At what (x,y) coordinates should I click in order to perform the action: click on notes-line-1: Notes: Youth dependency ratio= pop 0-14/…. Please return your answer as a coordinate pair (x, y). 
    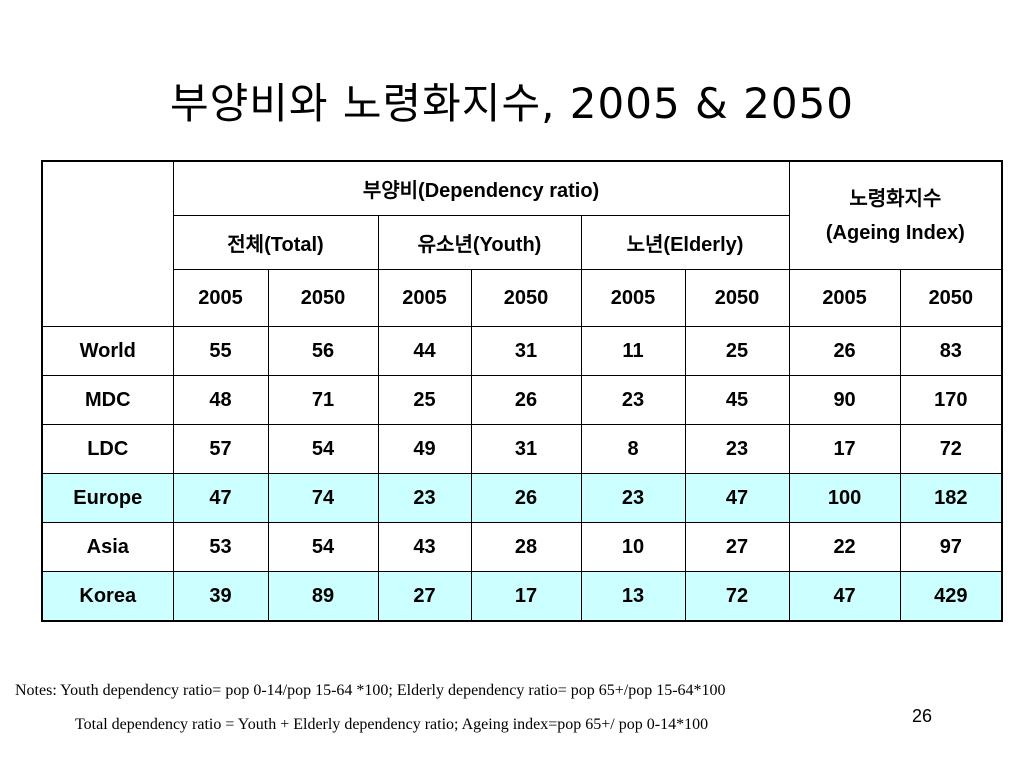
    Looking at the image, I should click on (370, 690).